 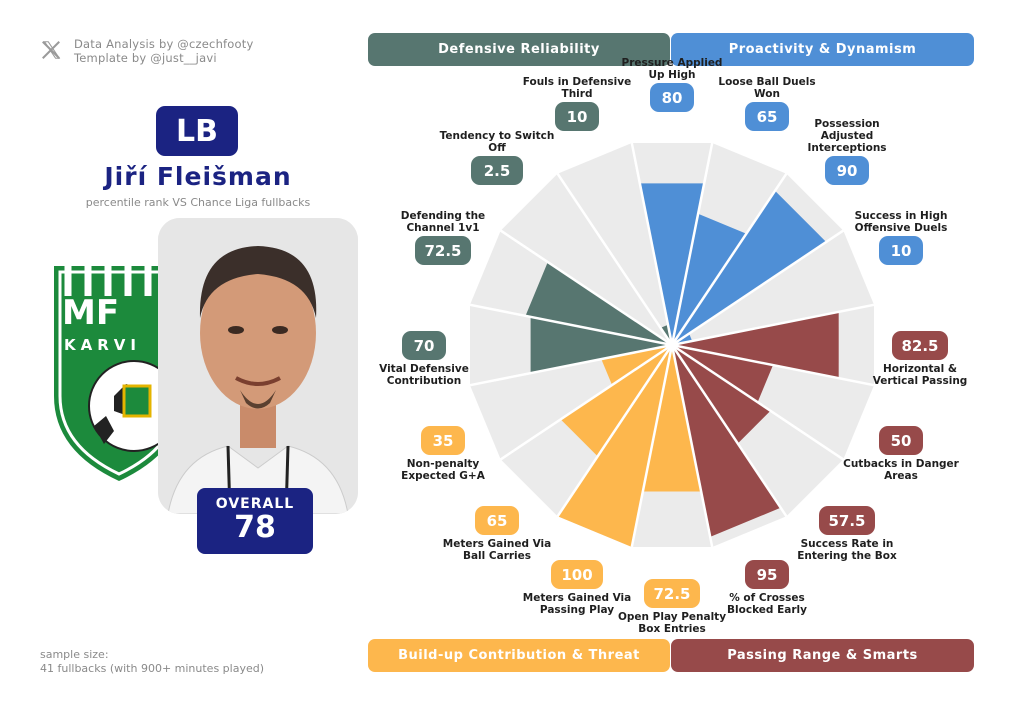 I want to click on metric-value-badge: 57.5, so click(x=847, y=520).